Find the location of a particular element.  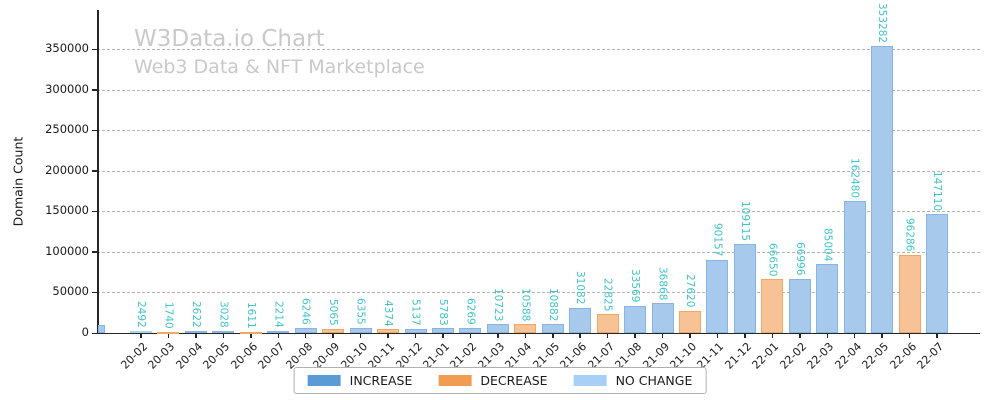

bar-value-label: 6269 is located at coordinates (470, 311).